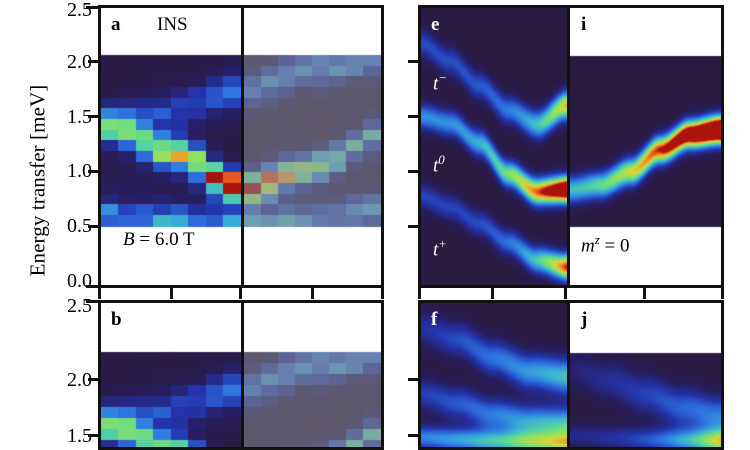  What do you see at coordinates (92, 286) in the screenshot?
I see `ytick-mark-top-0.0` at bounding box center [92, 286].